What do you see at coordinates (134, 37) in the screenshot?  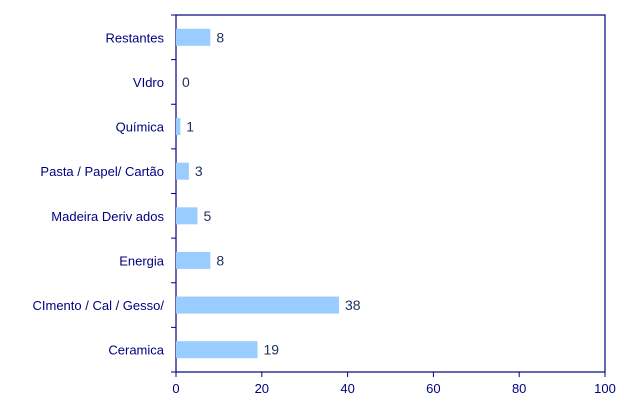 I see `category-label: Restantes` at bounding box center [134, 37].